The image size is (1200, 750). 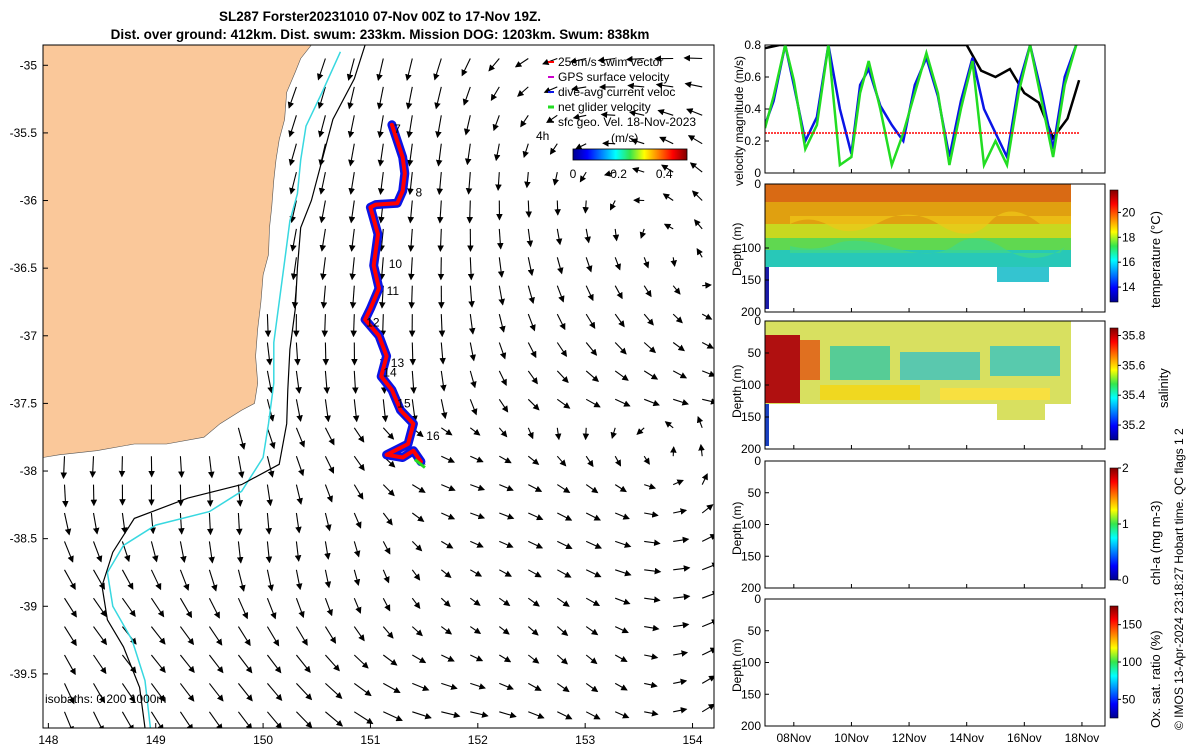 I want to click on oxygen-y-label: Depth (m), so click(x=737, y=665).